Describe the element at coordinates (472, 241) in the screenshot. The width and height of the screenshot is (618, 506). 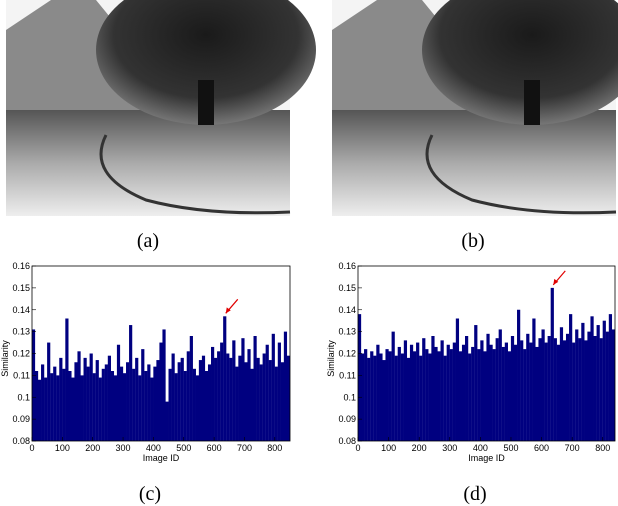
I see `caption: (b)` at that location.